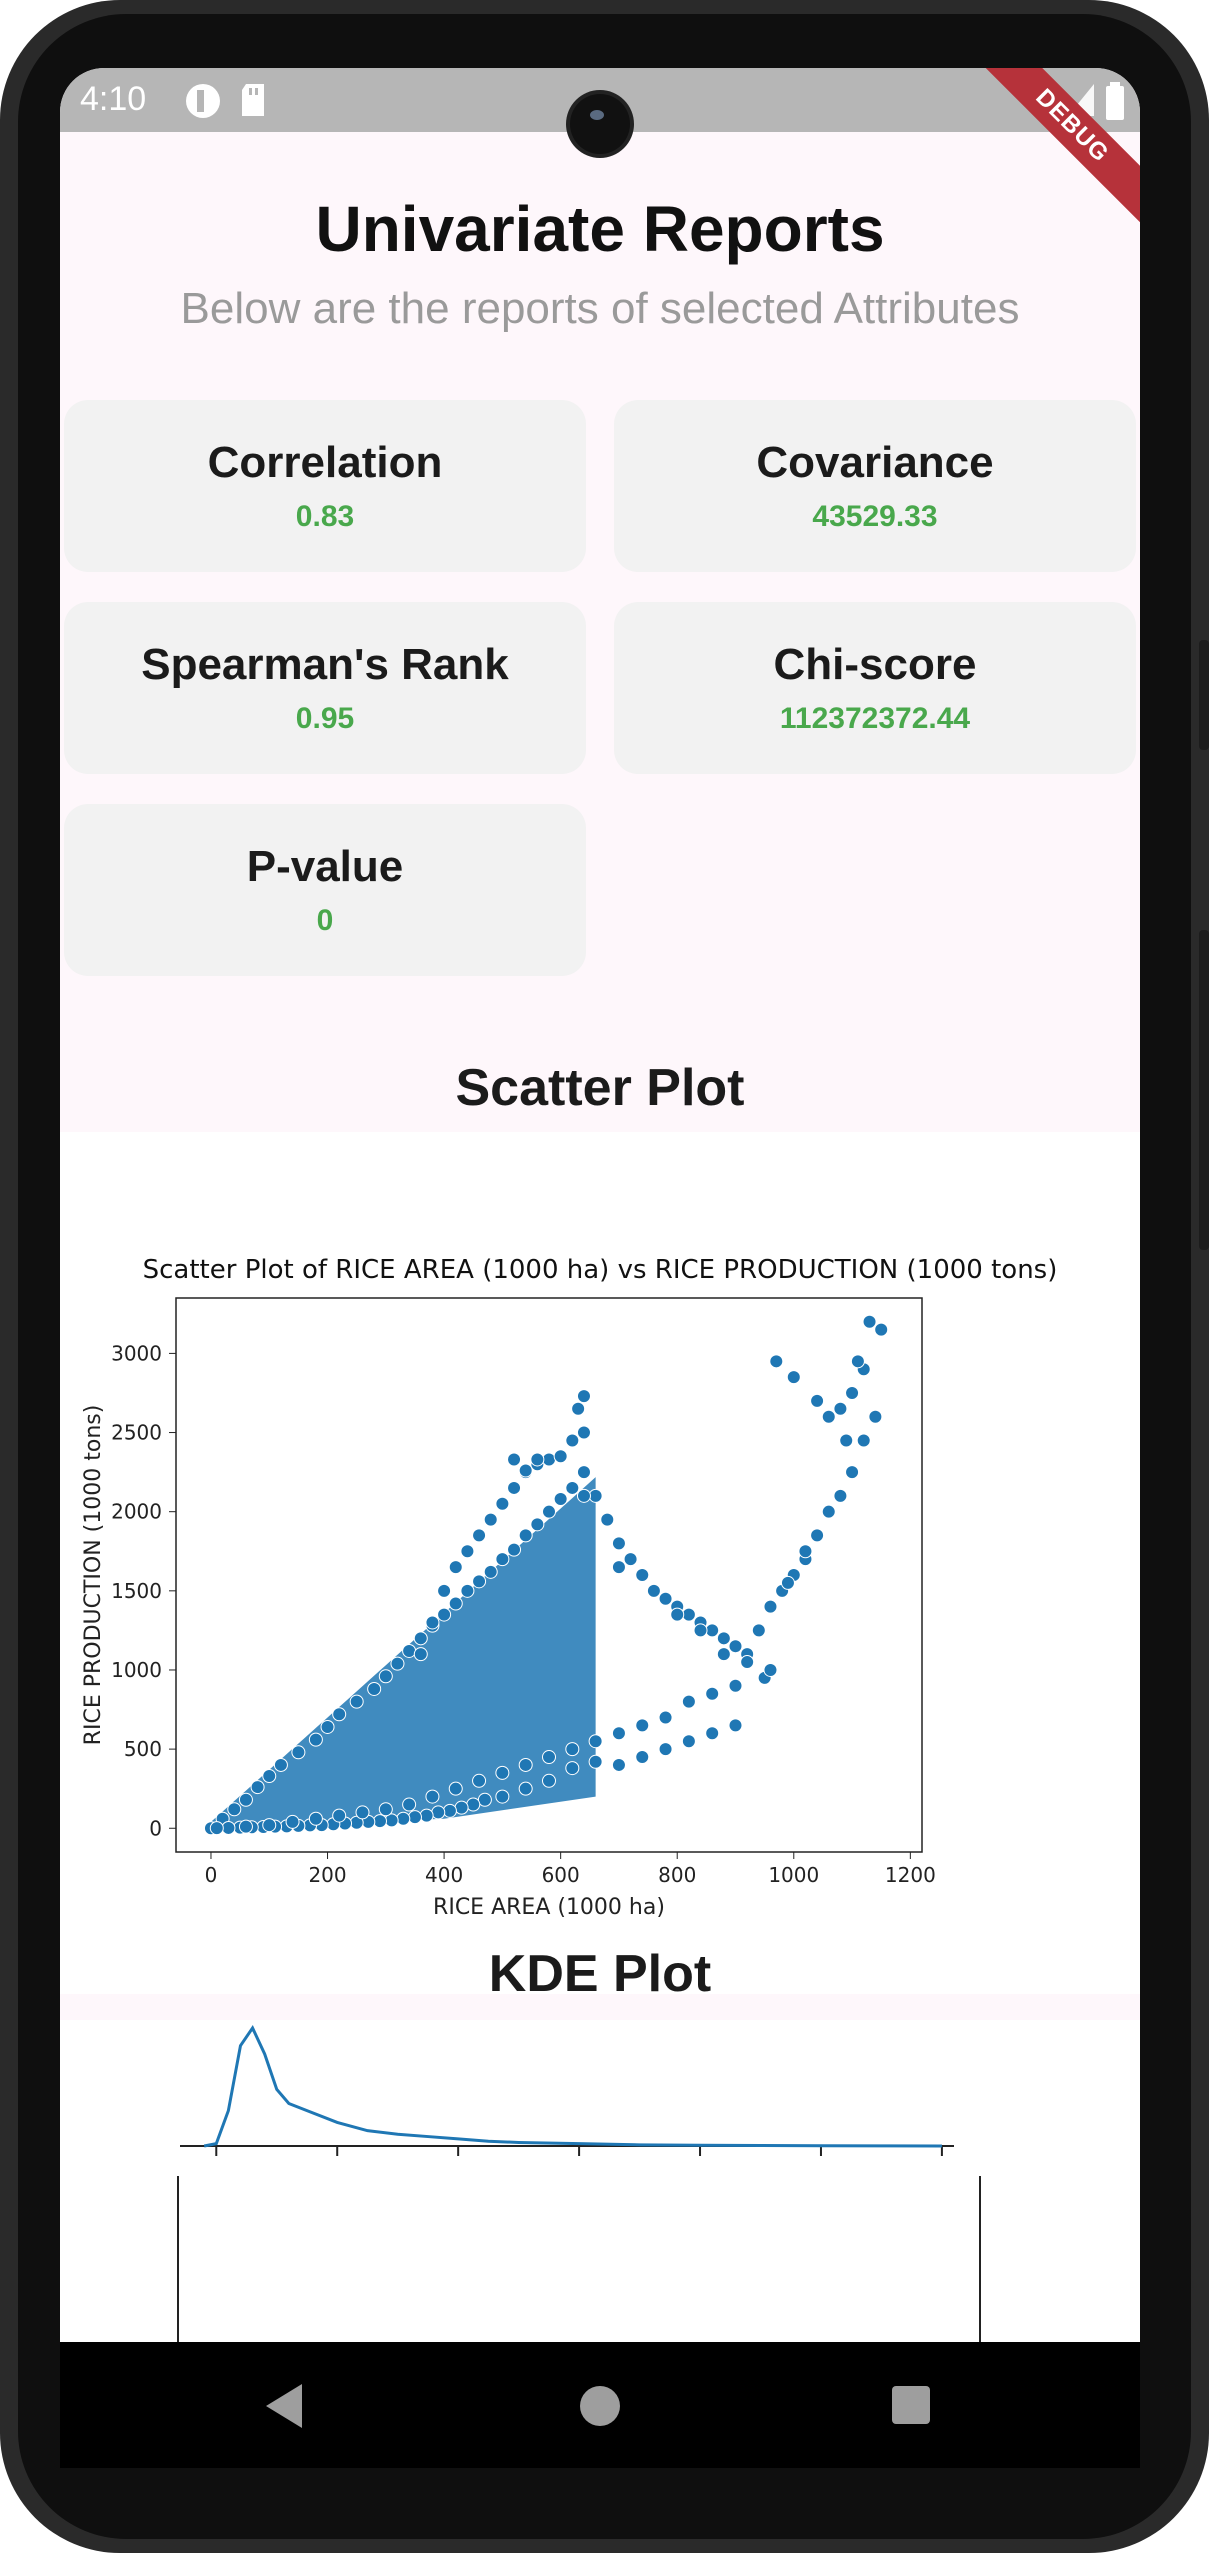 The image size is (1209, 2553). Describe the element at coordinates (561, 1875) in the screenshot. I see `x-tick-label: 600` at that location.